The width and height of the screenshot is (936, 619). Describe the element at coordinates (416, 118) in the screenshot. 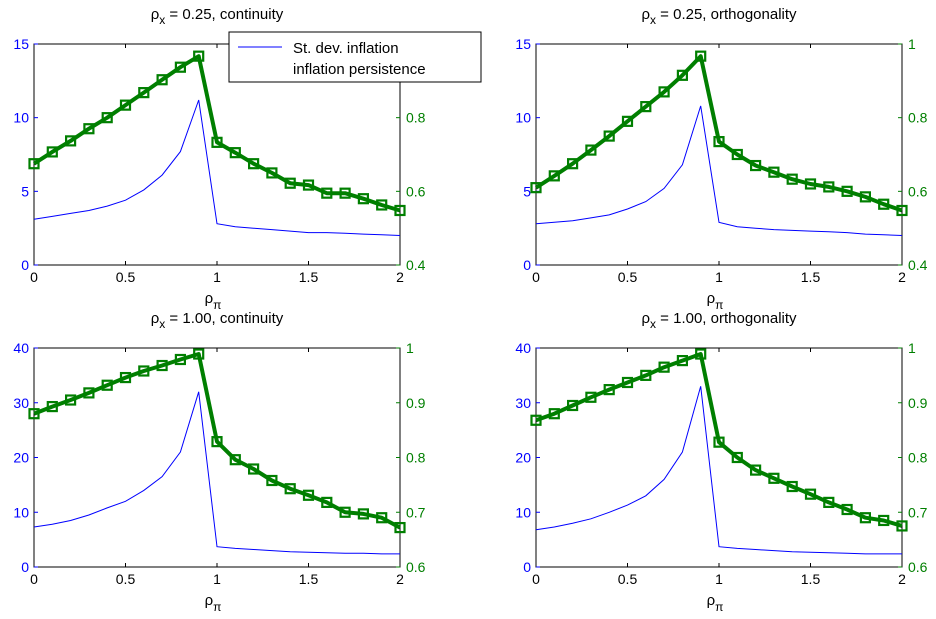

I see `y-right-tick-label: 0.8` at that location.